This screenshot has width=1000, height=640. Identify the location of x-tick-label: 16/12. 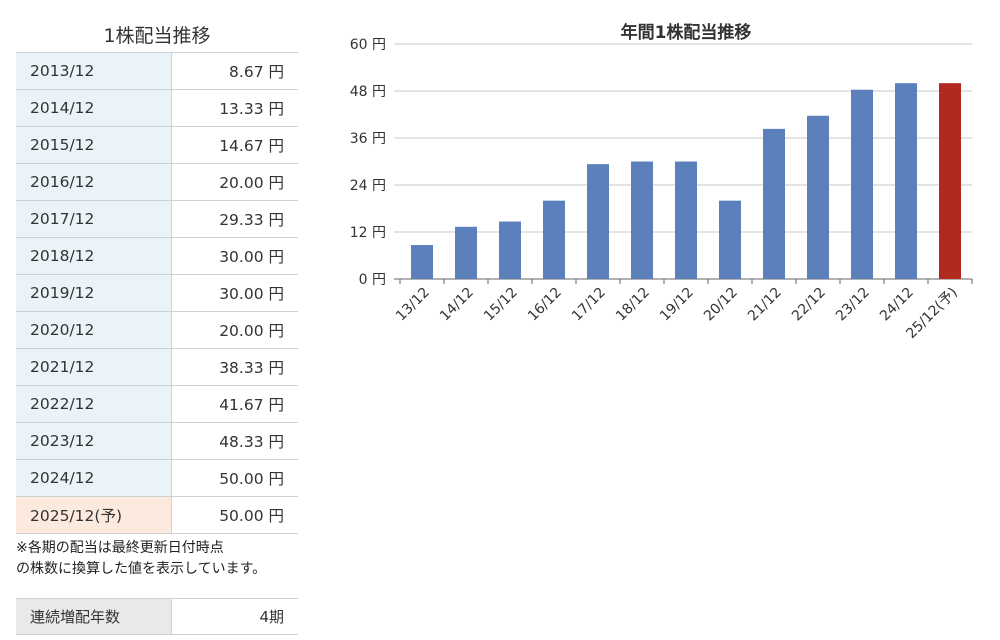
(545, 305).